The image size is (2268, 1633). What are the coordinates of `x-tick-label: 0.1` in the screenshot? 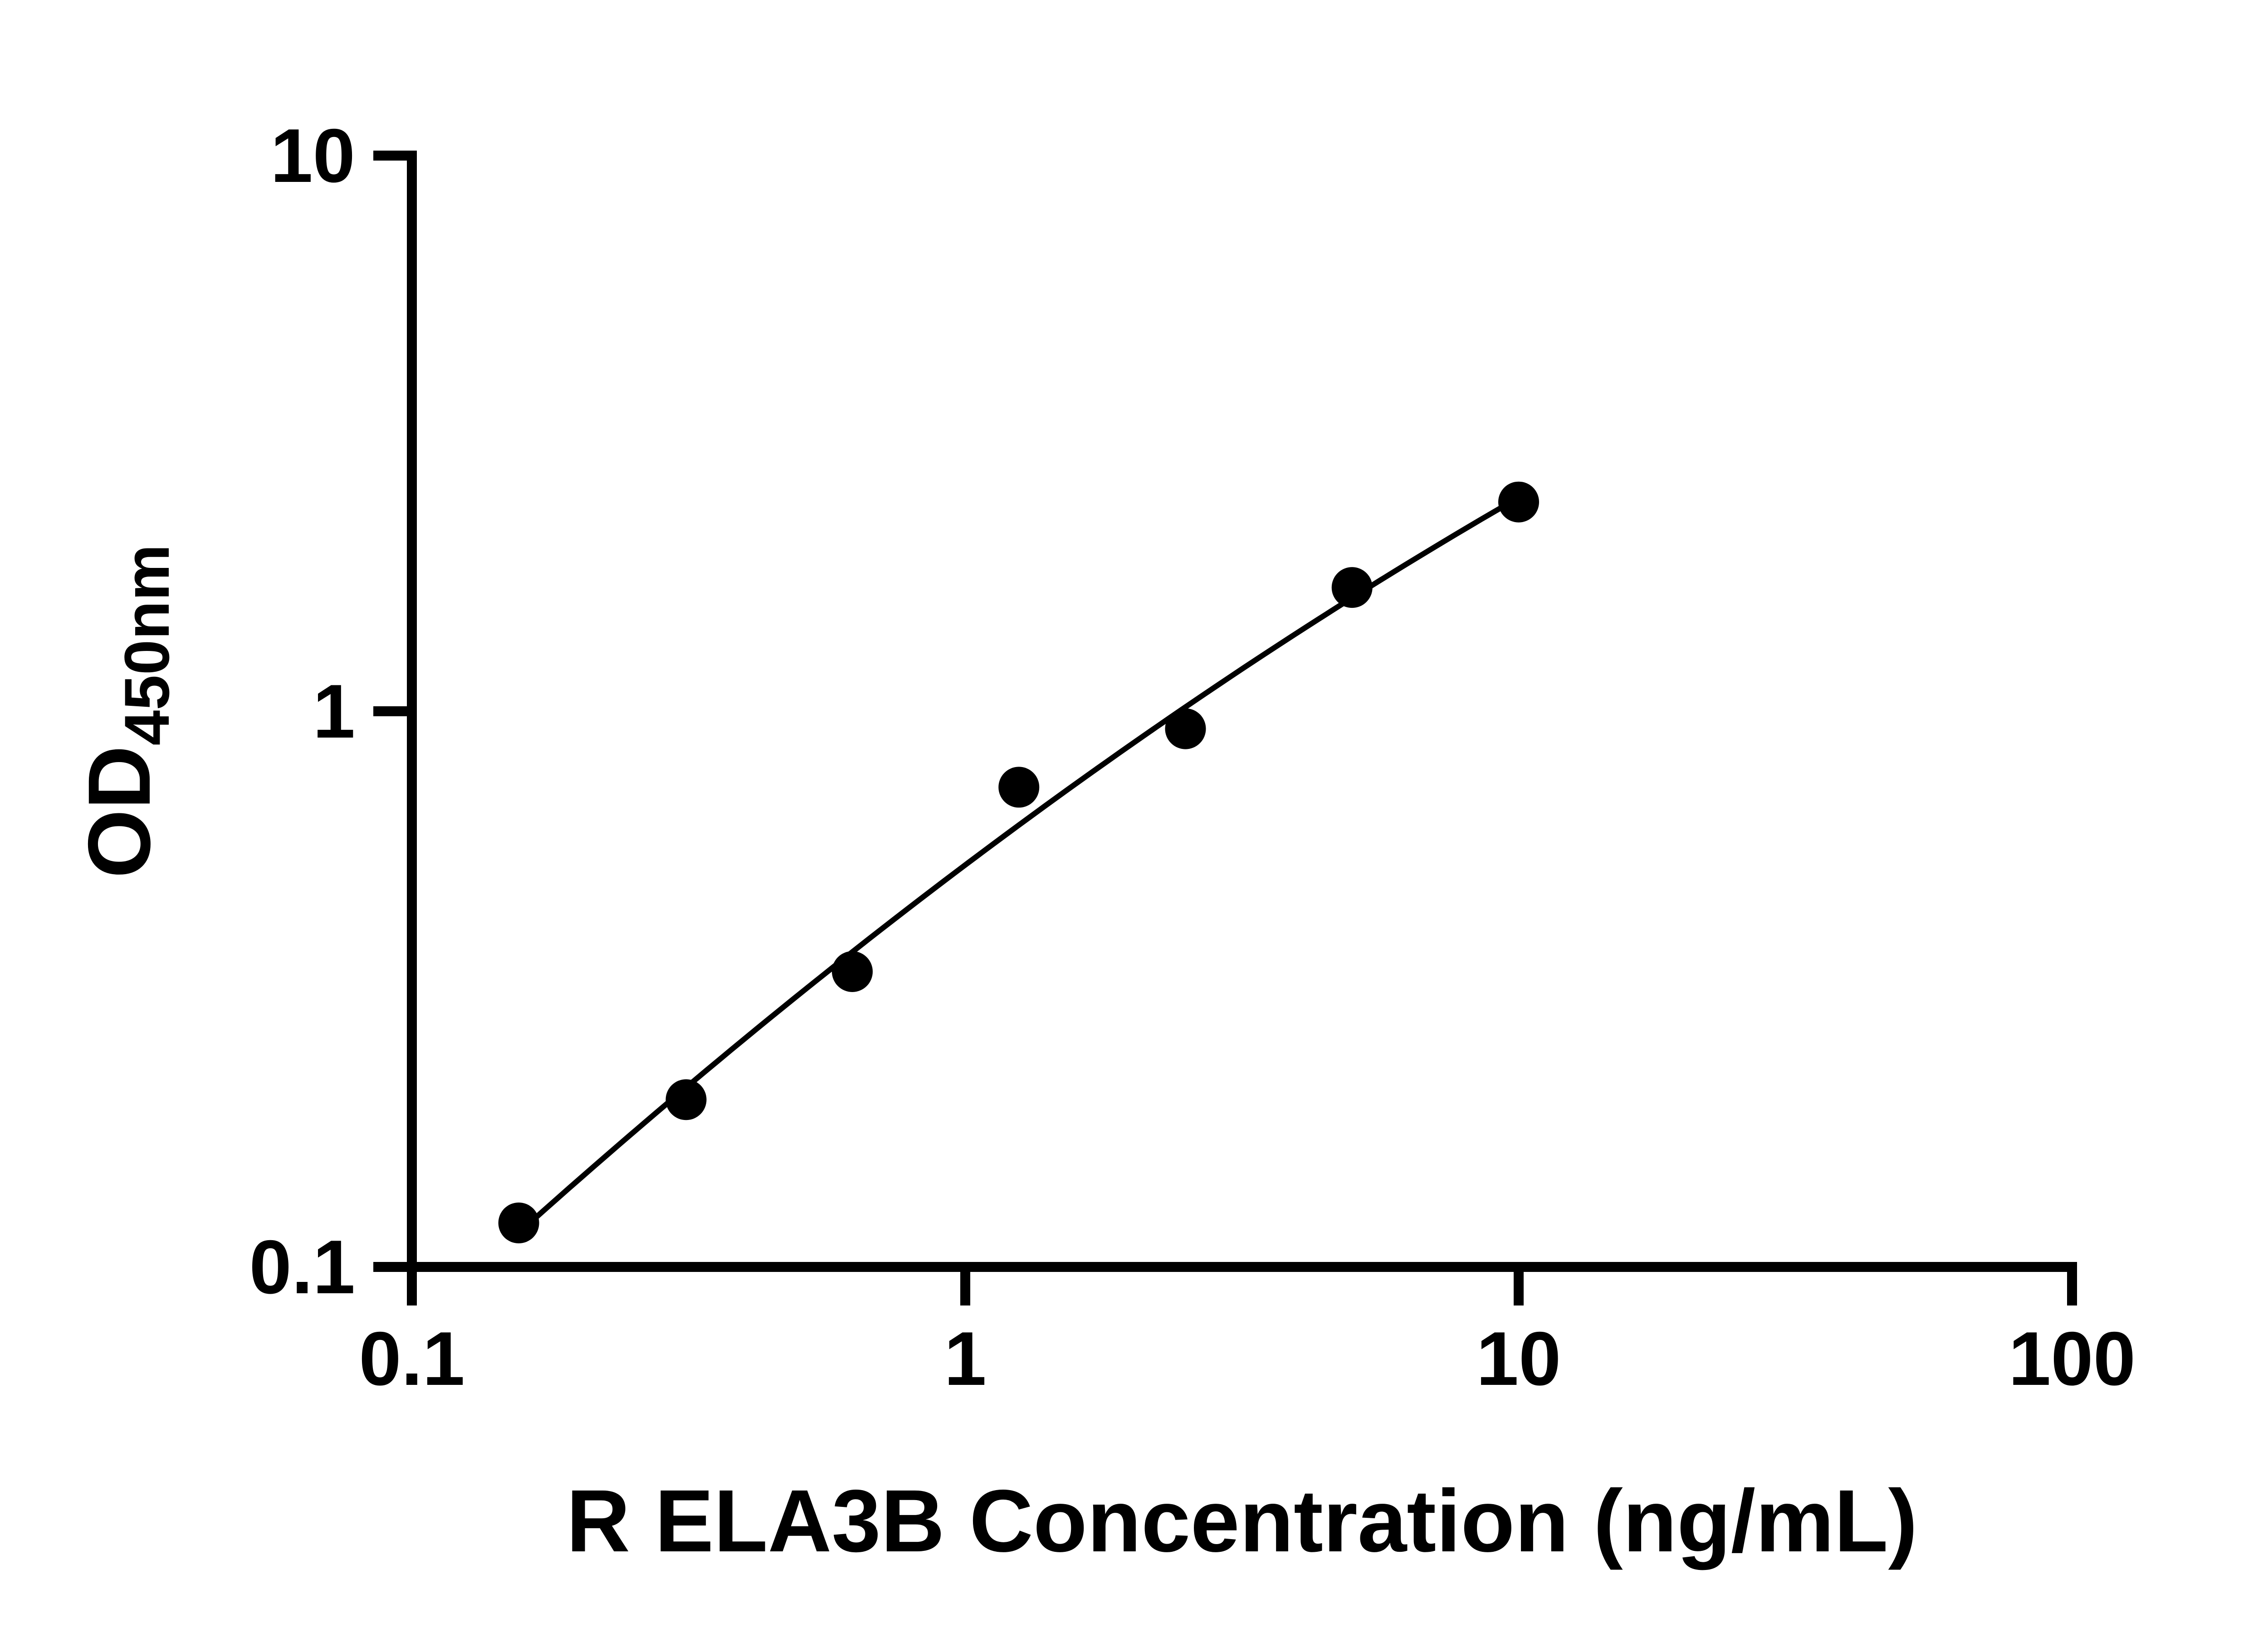 It's located at (412, 1358).